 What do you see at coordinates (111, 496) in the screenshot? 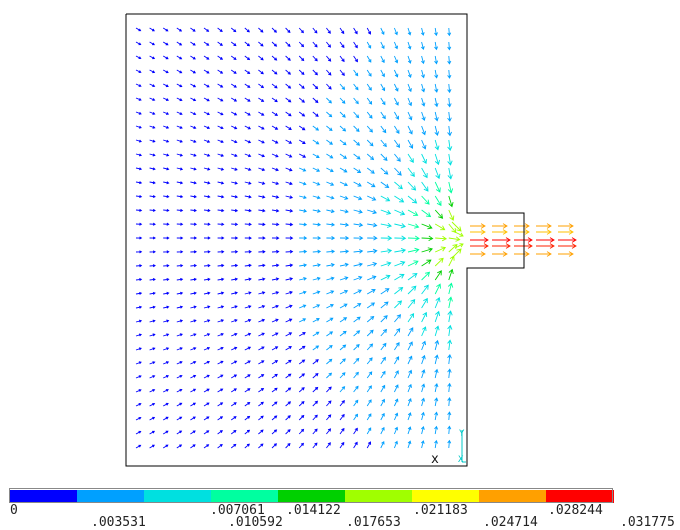
I see `legend-swatch` at bounding box center [111, 496].